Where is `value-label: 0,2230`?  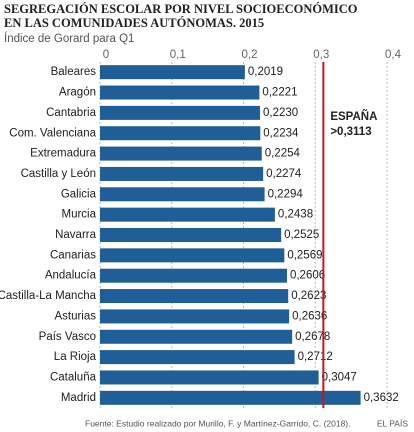 value-label: 0,2230 is located at coordinates (280, 113).